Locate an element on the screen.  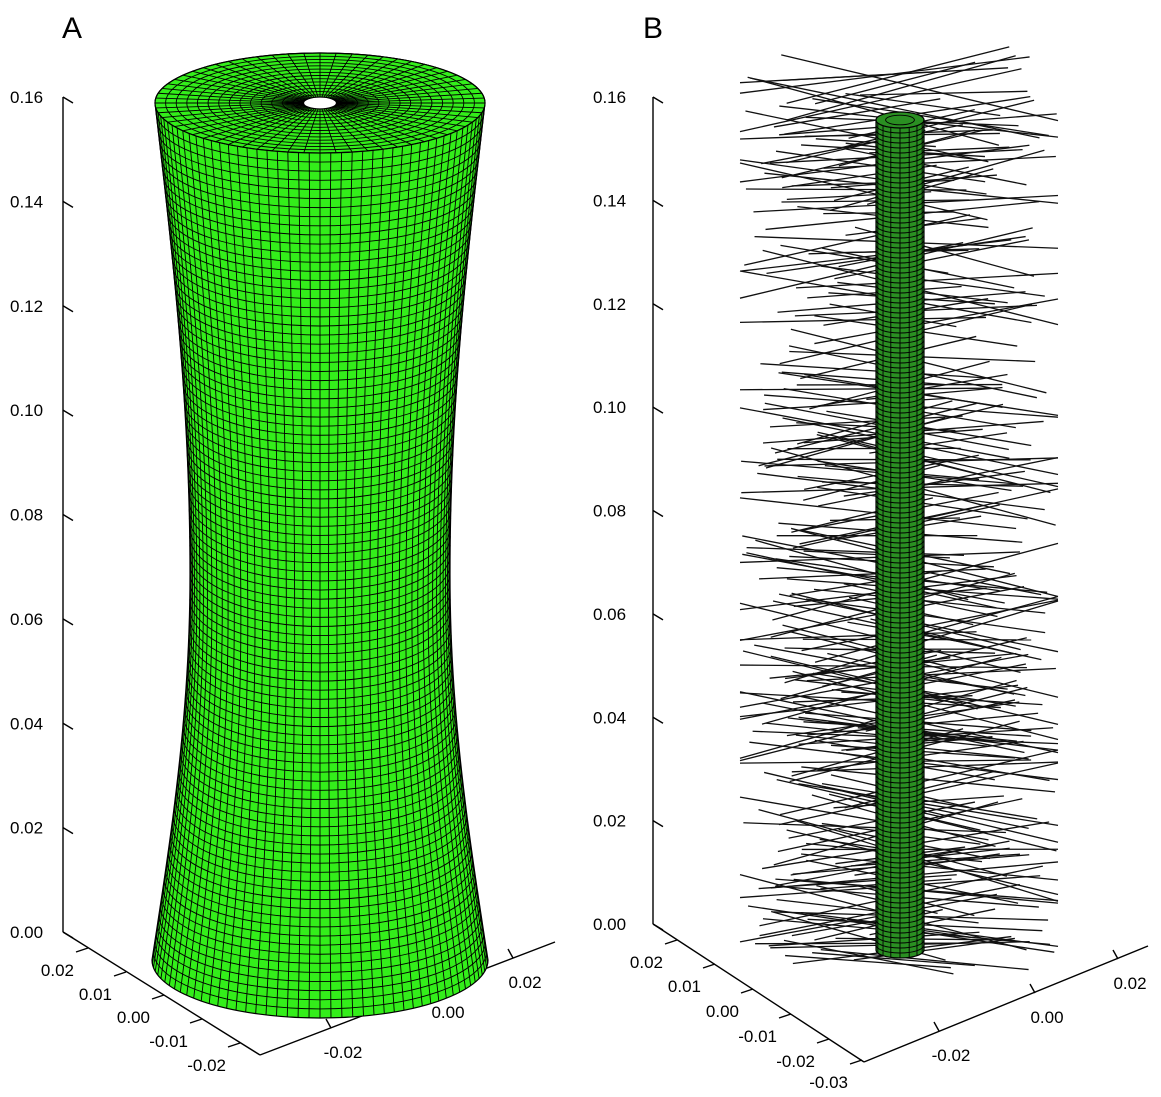
panel-a-left-base-axis is located at coordinates (161, 993).